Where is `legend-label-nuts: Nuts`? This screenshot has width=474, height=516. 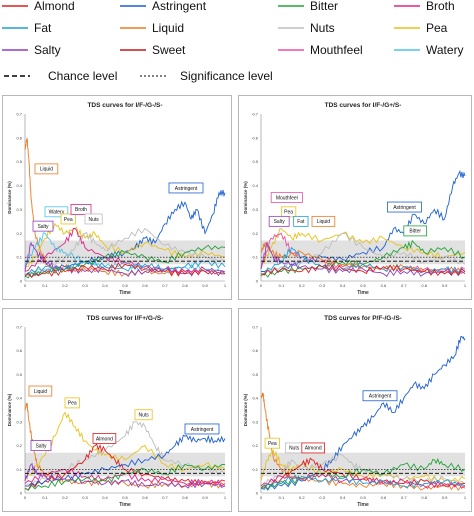 legend-label-nuts: Nuts is located at coordinates (322, 28).